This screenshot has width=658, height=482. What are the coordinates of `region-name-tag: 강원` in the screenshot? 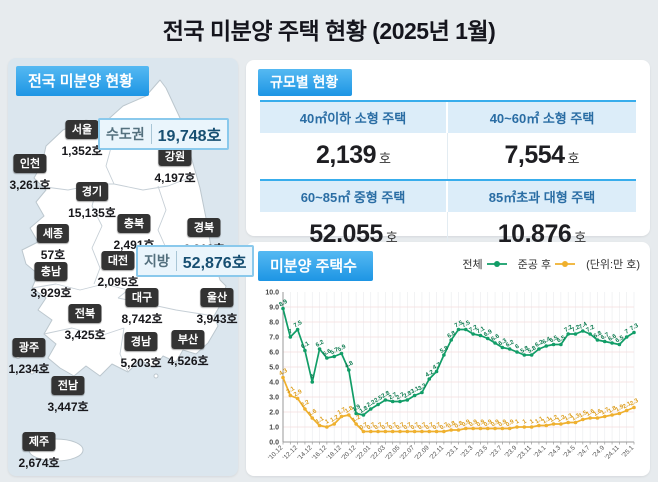 It's located at (175, 156).